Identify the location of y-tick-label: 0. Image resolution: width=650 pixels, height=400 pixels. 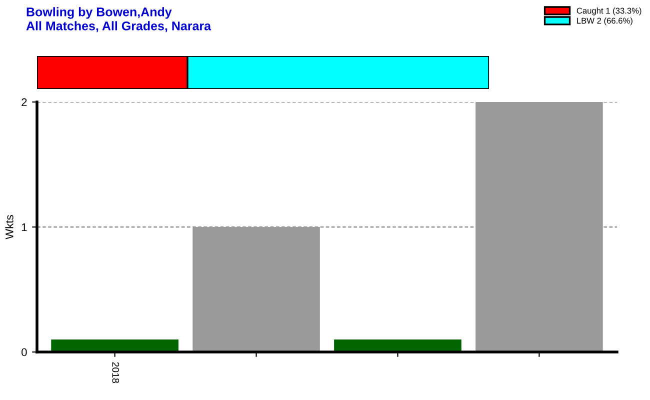
(24, 352).